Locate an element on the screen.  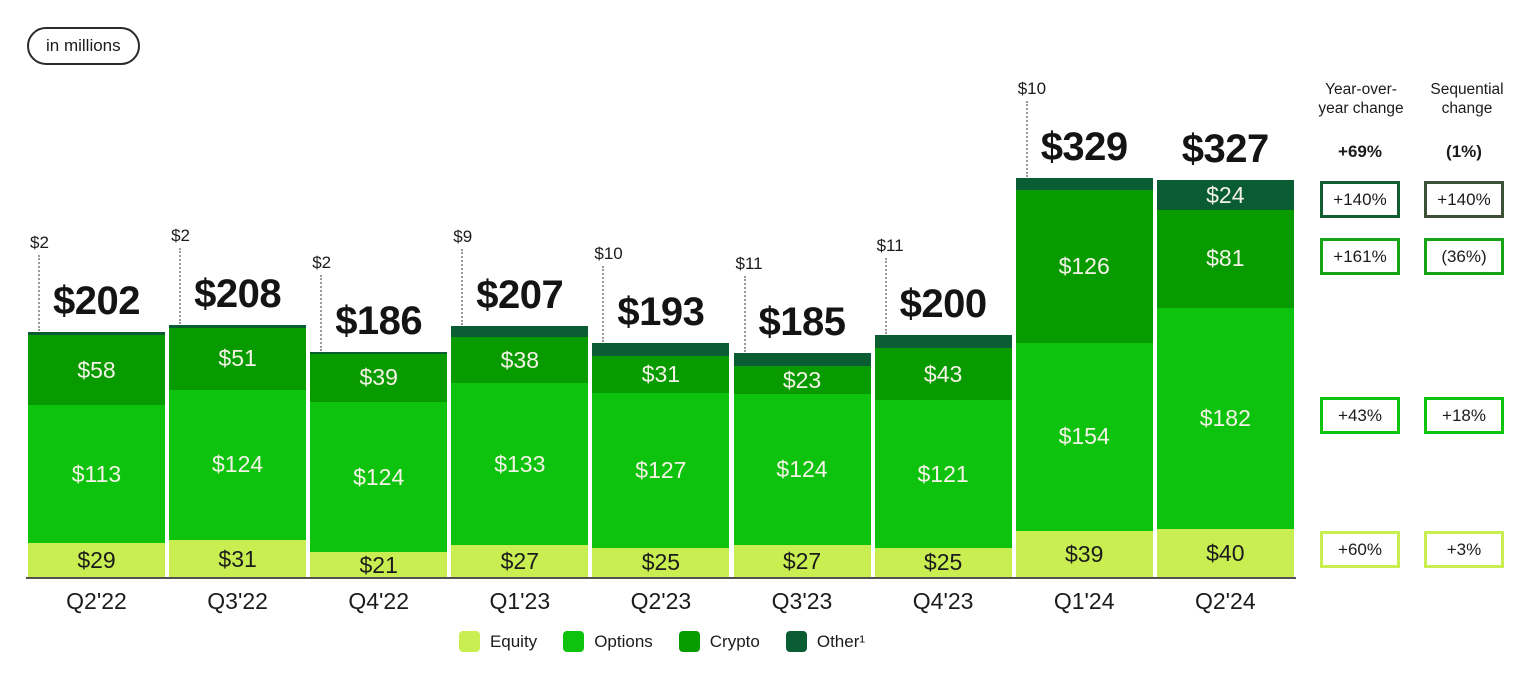
legend-label: Equity is located at coordinates (513, 641).